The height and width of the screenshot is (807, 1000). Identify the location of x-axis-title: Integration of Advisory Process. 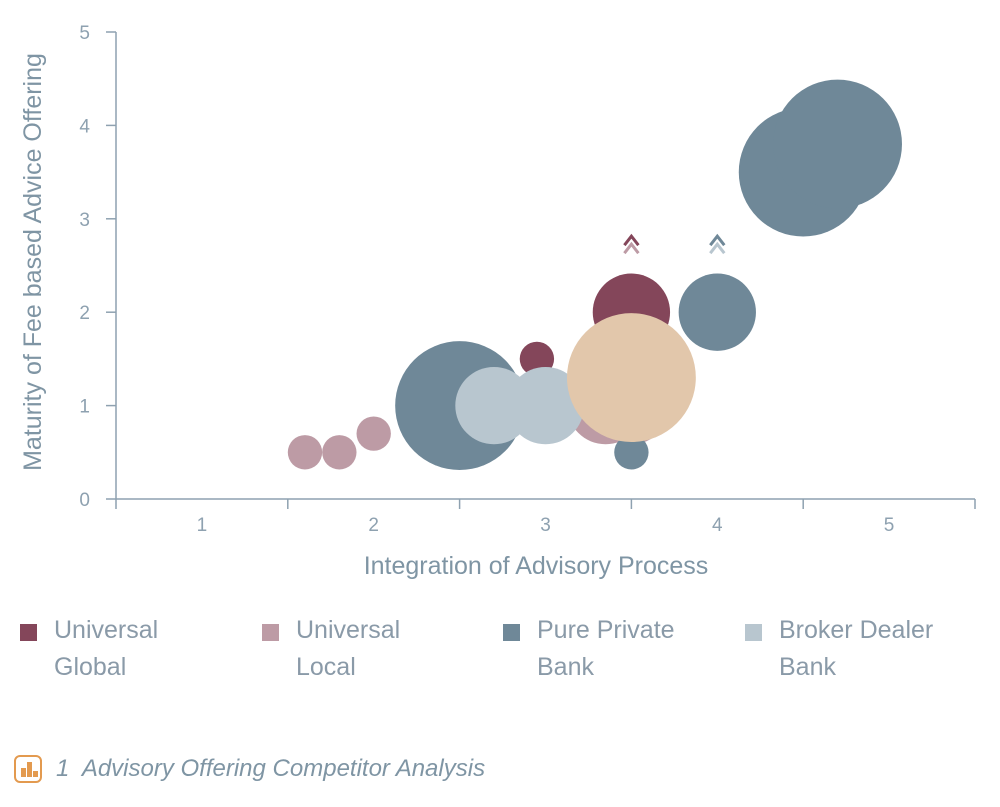
(536, 566).